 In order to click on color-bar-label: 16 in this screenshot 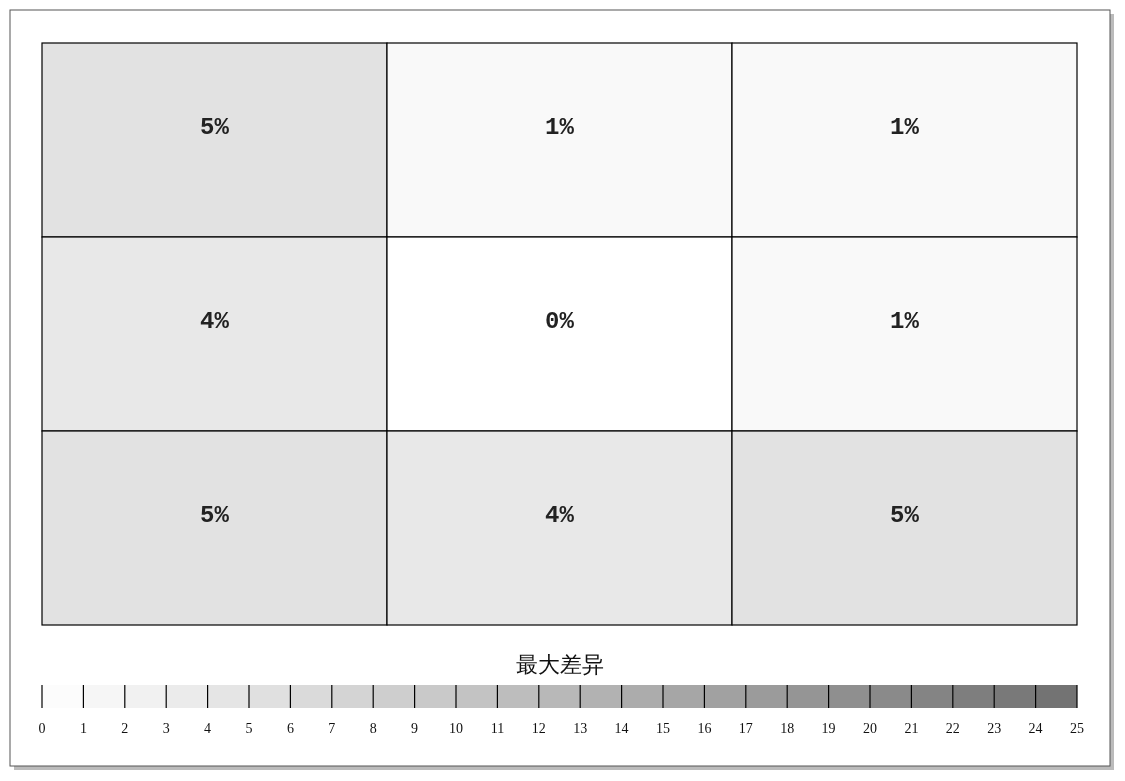, I will do `click(704, 728)`.